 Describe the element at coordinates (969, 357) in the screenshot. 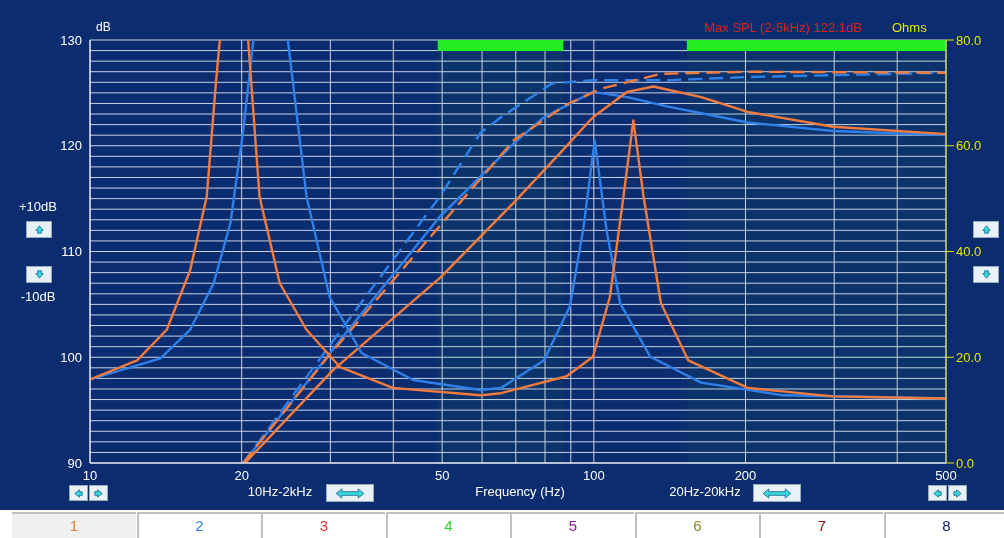

I see `y2-tick-label: 20.0` at that location.